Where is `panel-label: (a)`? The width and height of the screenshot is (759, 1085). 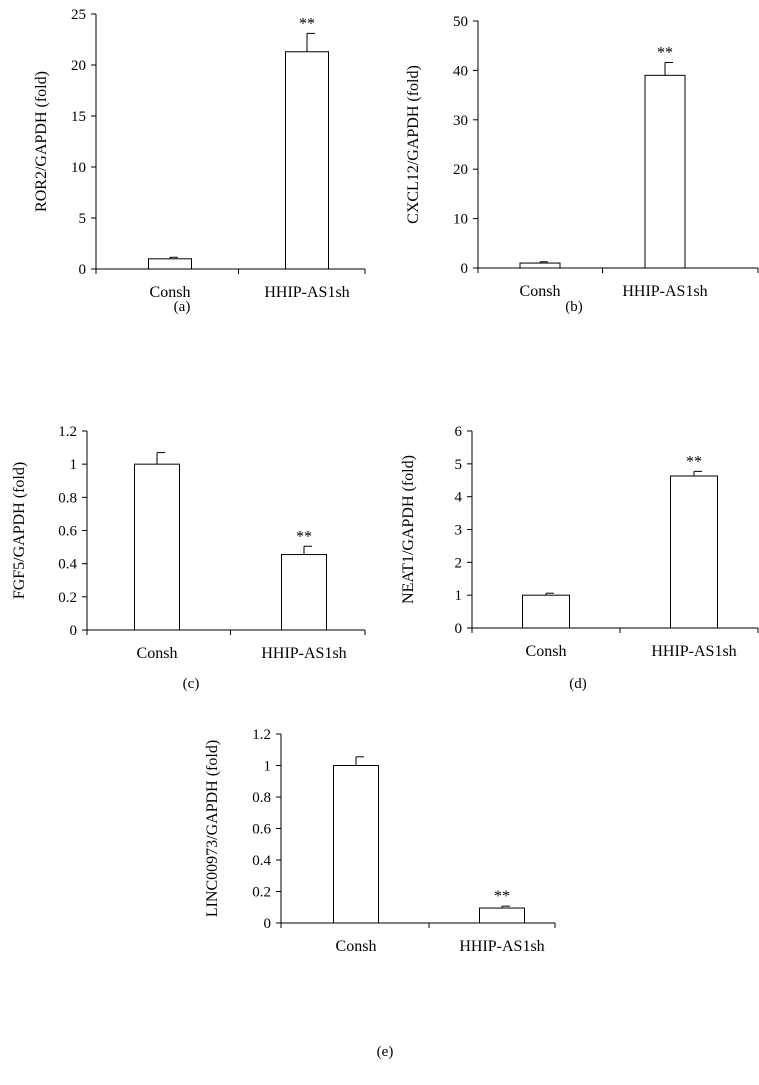 panel-label: (a) is located at coordinates (182, 307).